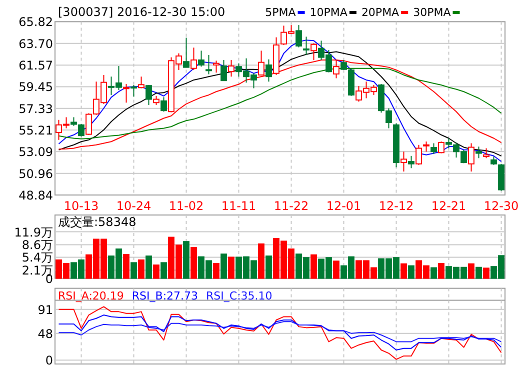 This screenshot has height=365, width=520. Describe the element at coordinates (344, 206) in the screenshot. I see `x-tick-label: 12-01` at that location.